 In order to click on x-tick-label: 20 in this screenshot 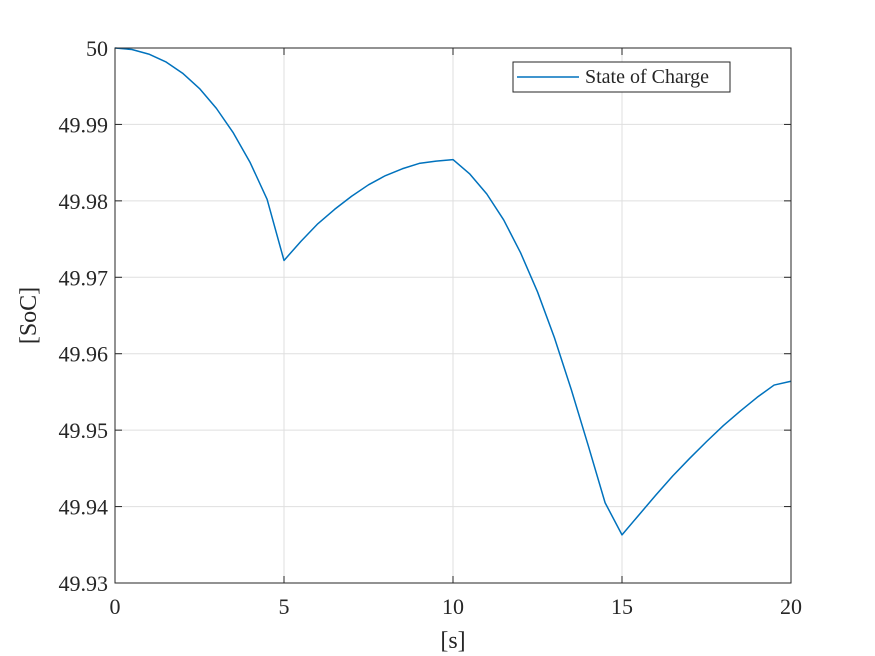, I will do `click(791, 606)`.